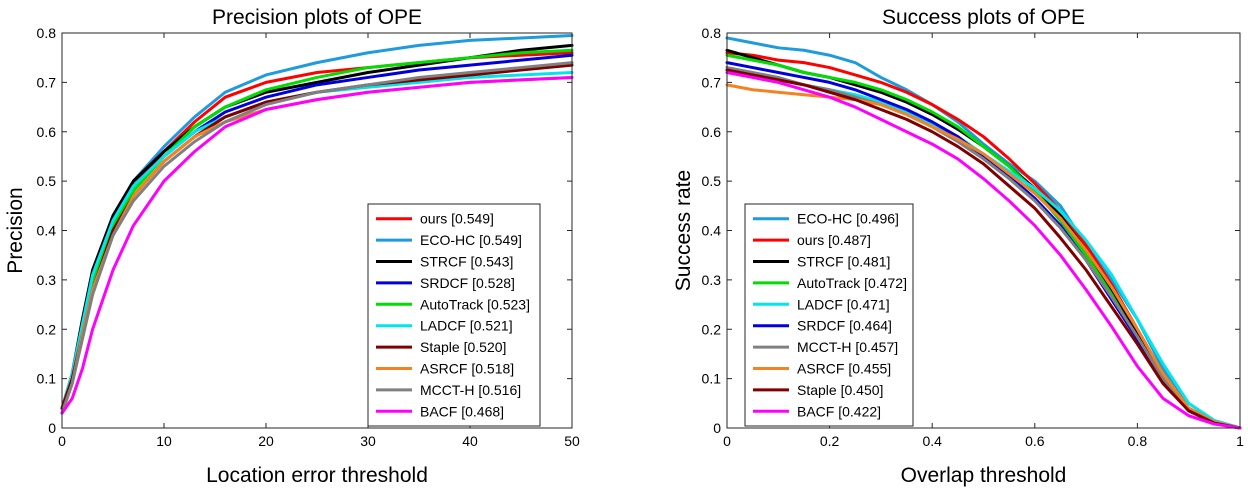 Image resolution: width=1248 pixels, height=492 pixels. I want to click on legend-label-ours: ours [0.549], so click(457, 219).